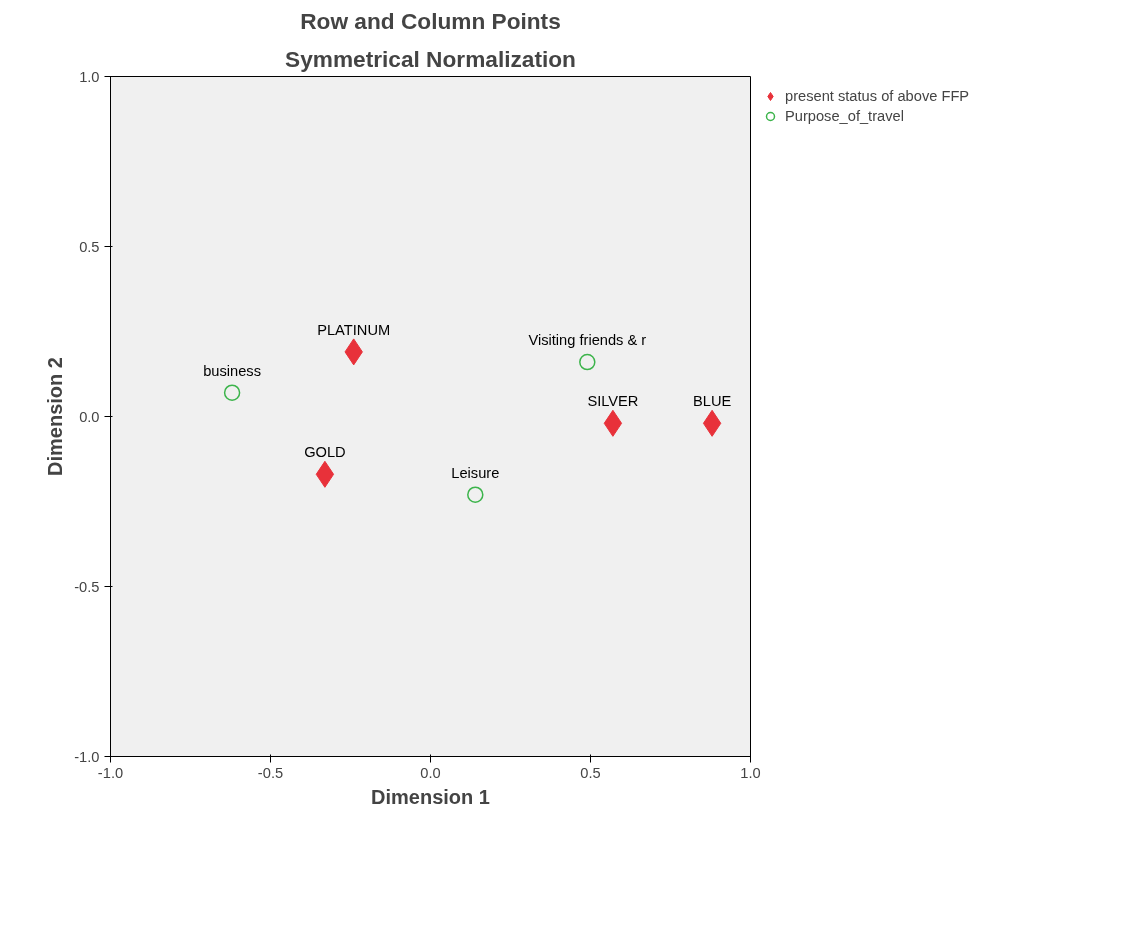 The image size is (1147, 941). What do you see at coordinates (89, 246) in the screenshot?
I see `y-tick-label: 0.5` at bounding box center [89, 246].